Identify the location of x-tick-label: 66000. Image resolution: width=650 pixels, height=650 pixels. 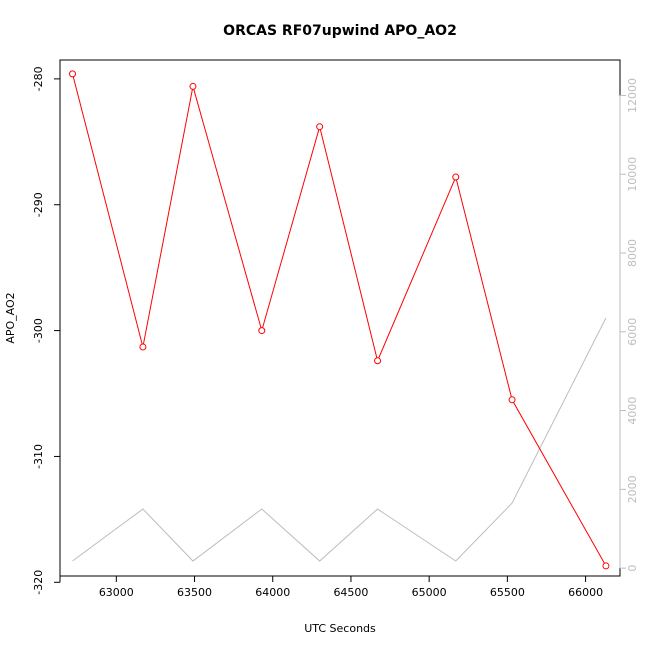
(585, 592).